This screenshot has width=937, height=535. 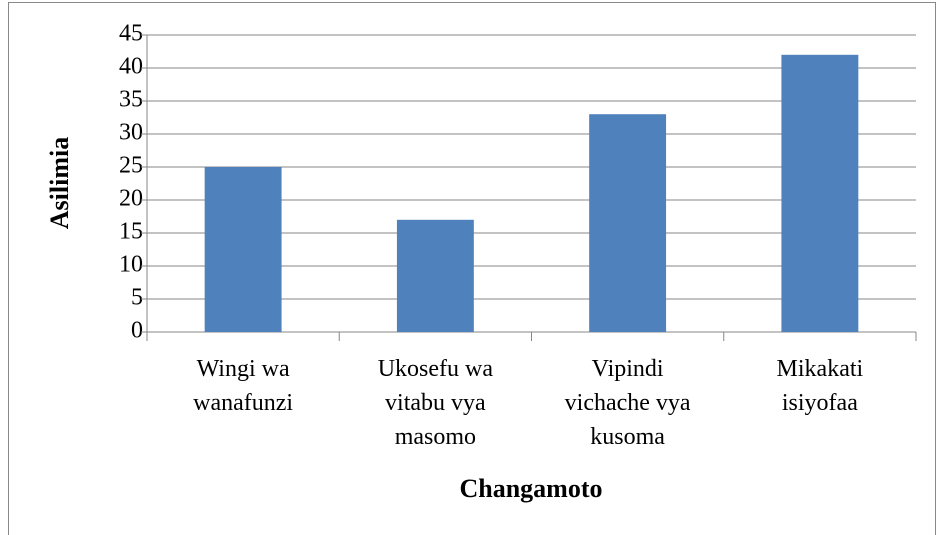 I want to click on y-tick-label: 40, so click(x=131, y=67).